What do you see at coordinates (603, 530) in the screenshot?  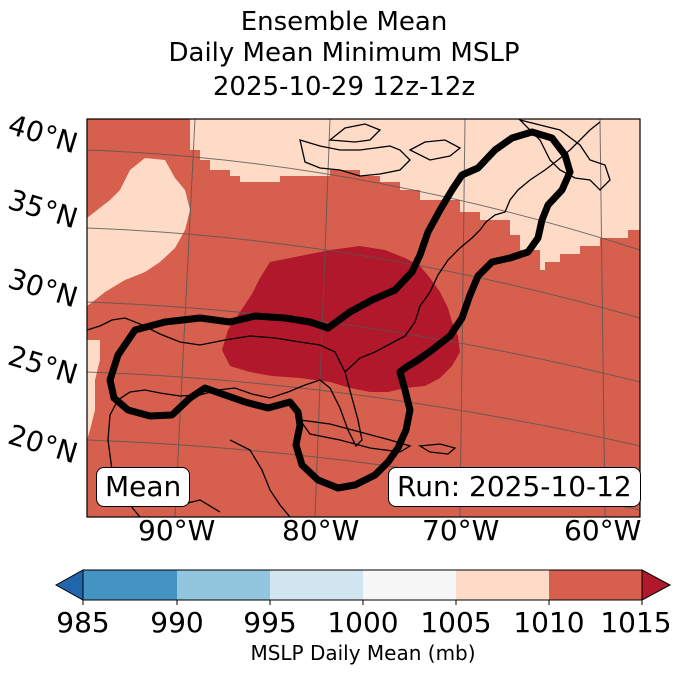 I see `lon-label-60: 60°W` at bounding box center [603, 530].